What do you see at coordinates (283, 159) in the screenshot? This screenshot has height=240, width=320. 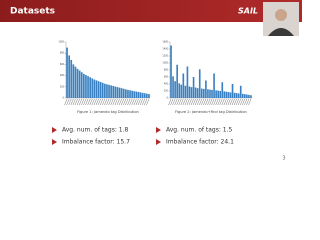 I see `page-number: 3` at bounding box center [283, 159].